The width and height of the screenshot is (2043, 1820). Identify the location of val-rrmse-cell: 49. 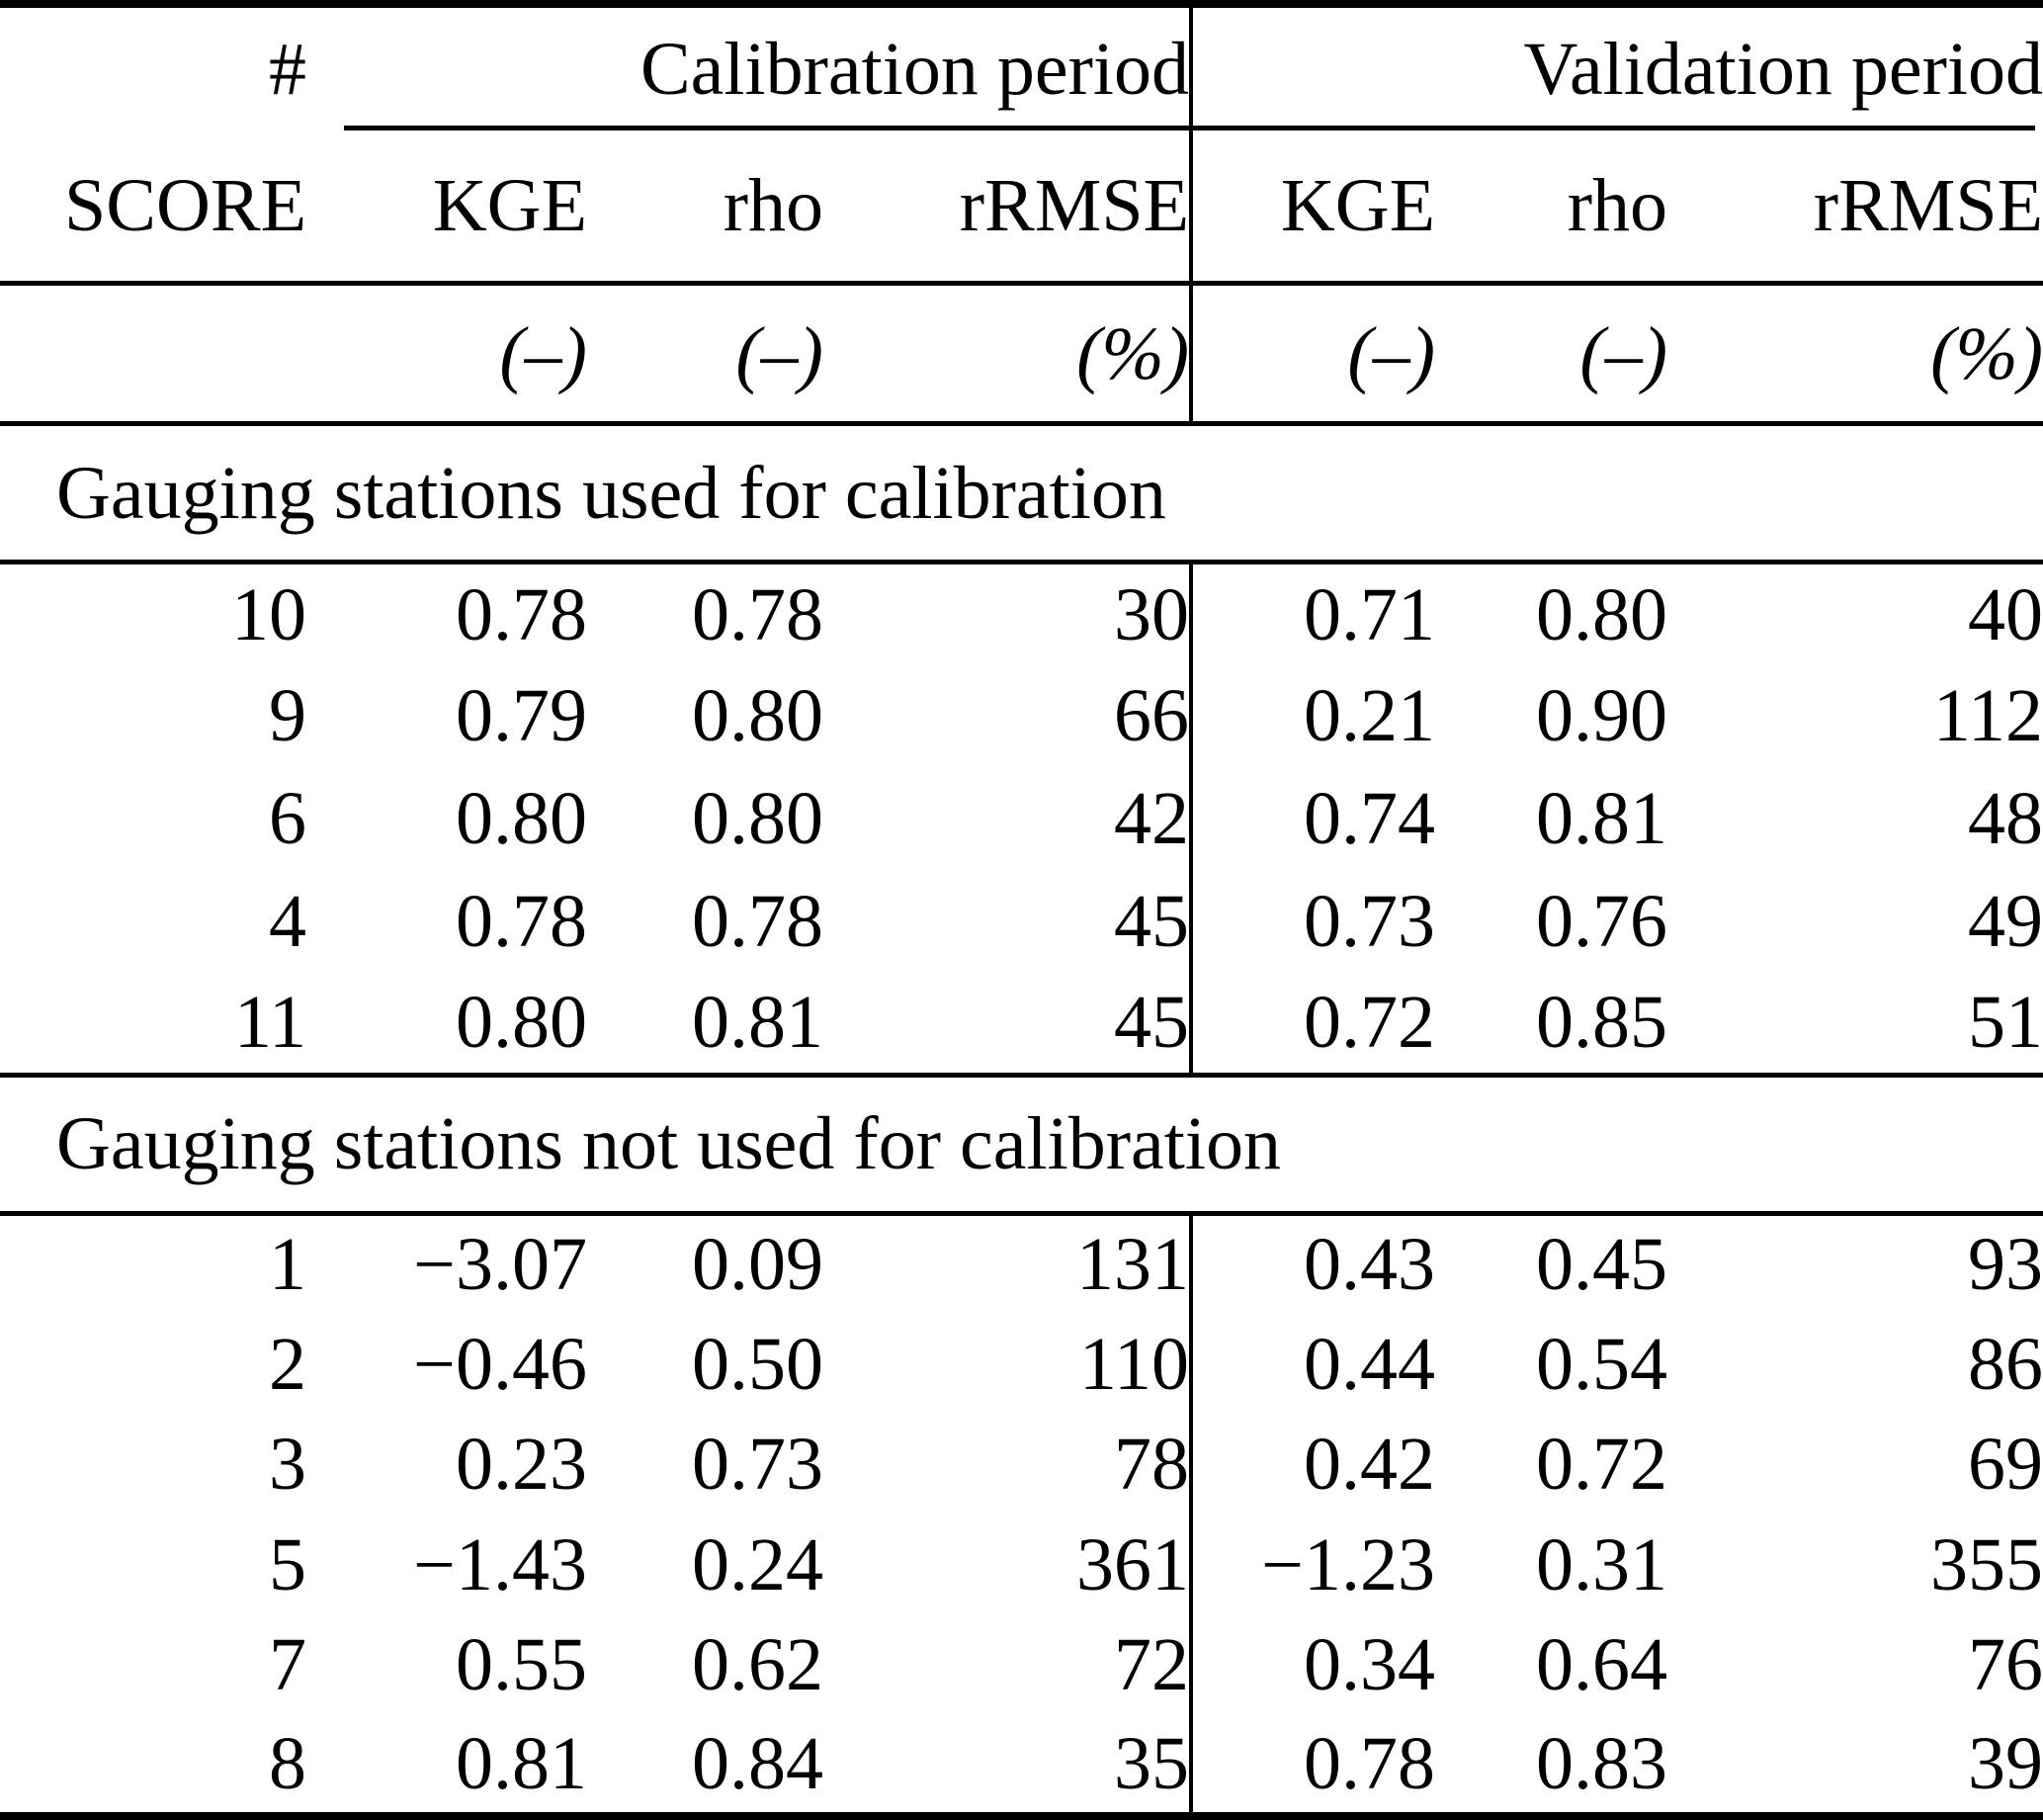
(2006, 921).